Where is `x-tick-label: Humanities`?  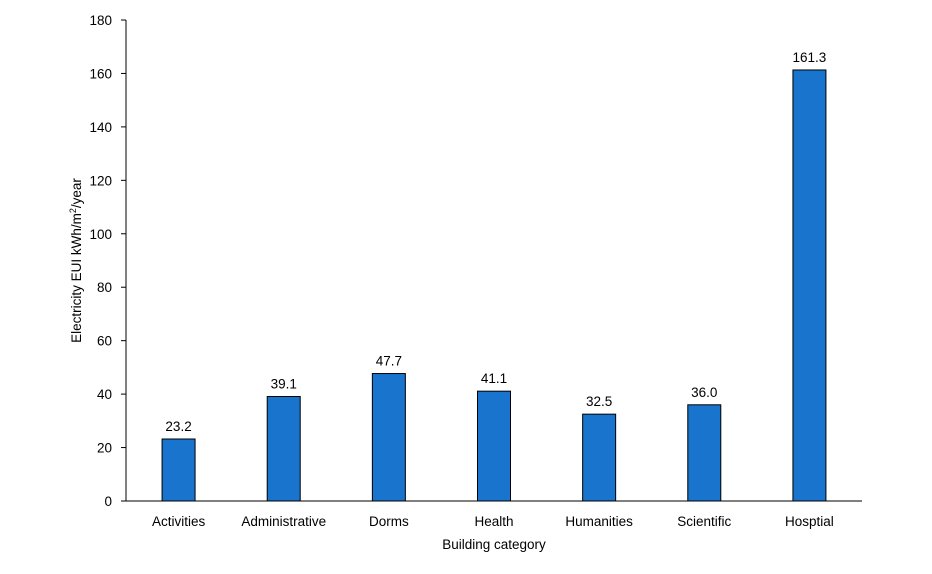
x-tick-label: Humanities is located at coordinates (599, 521).